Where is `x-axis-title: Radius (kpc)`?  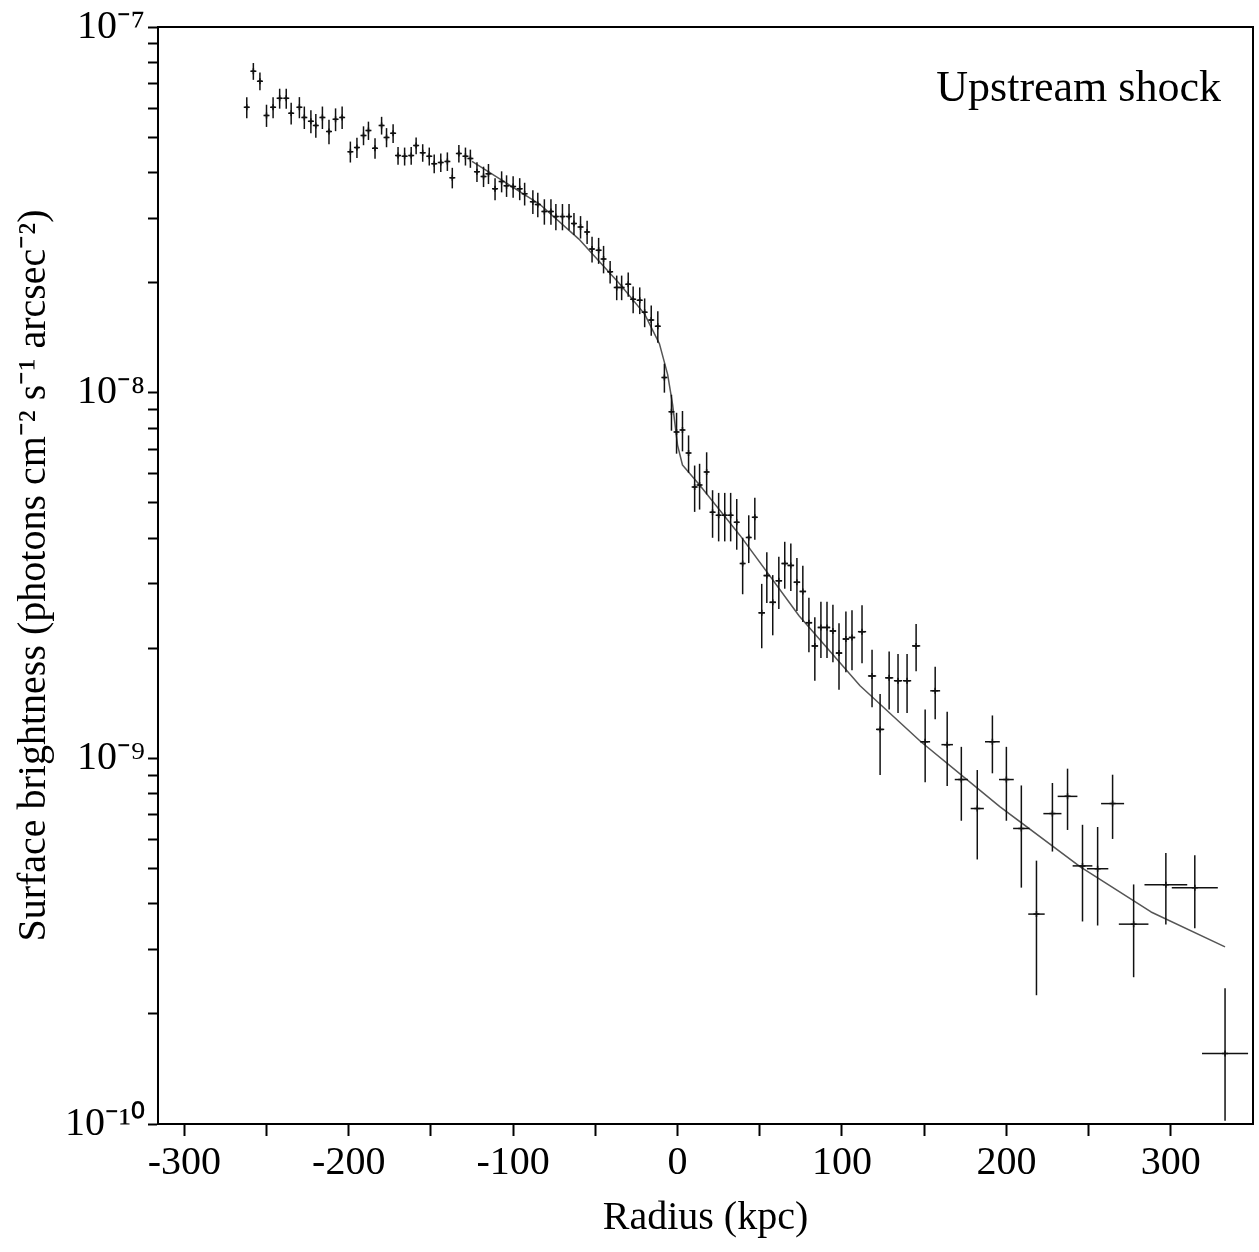 x-axis-title: Radius (kpc) is located at coordinates (705, 1215).